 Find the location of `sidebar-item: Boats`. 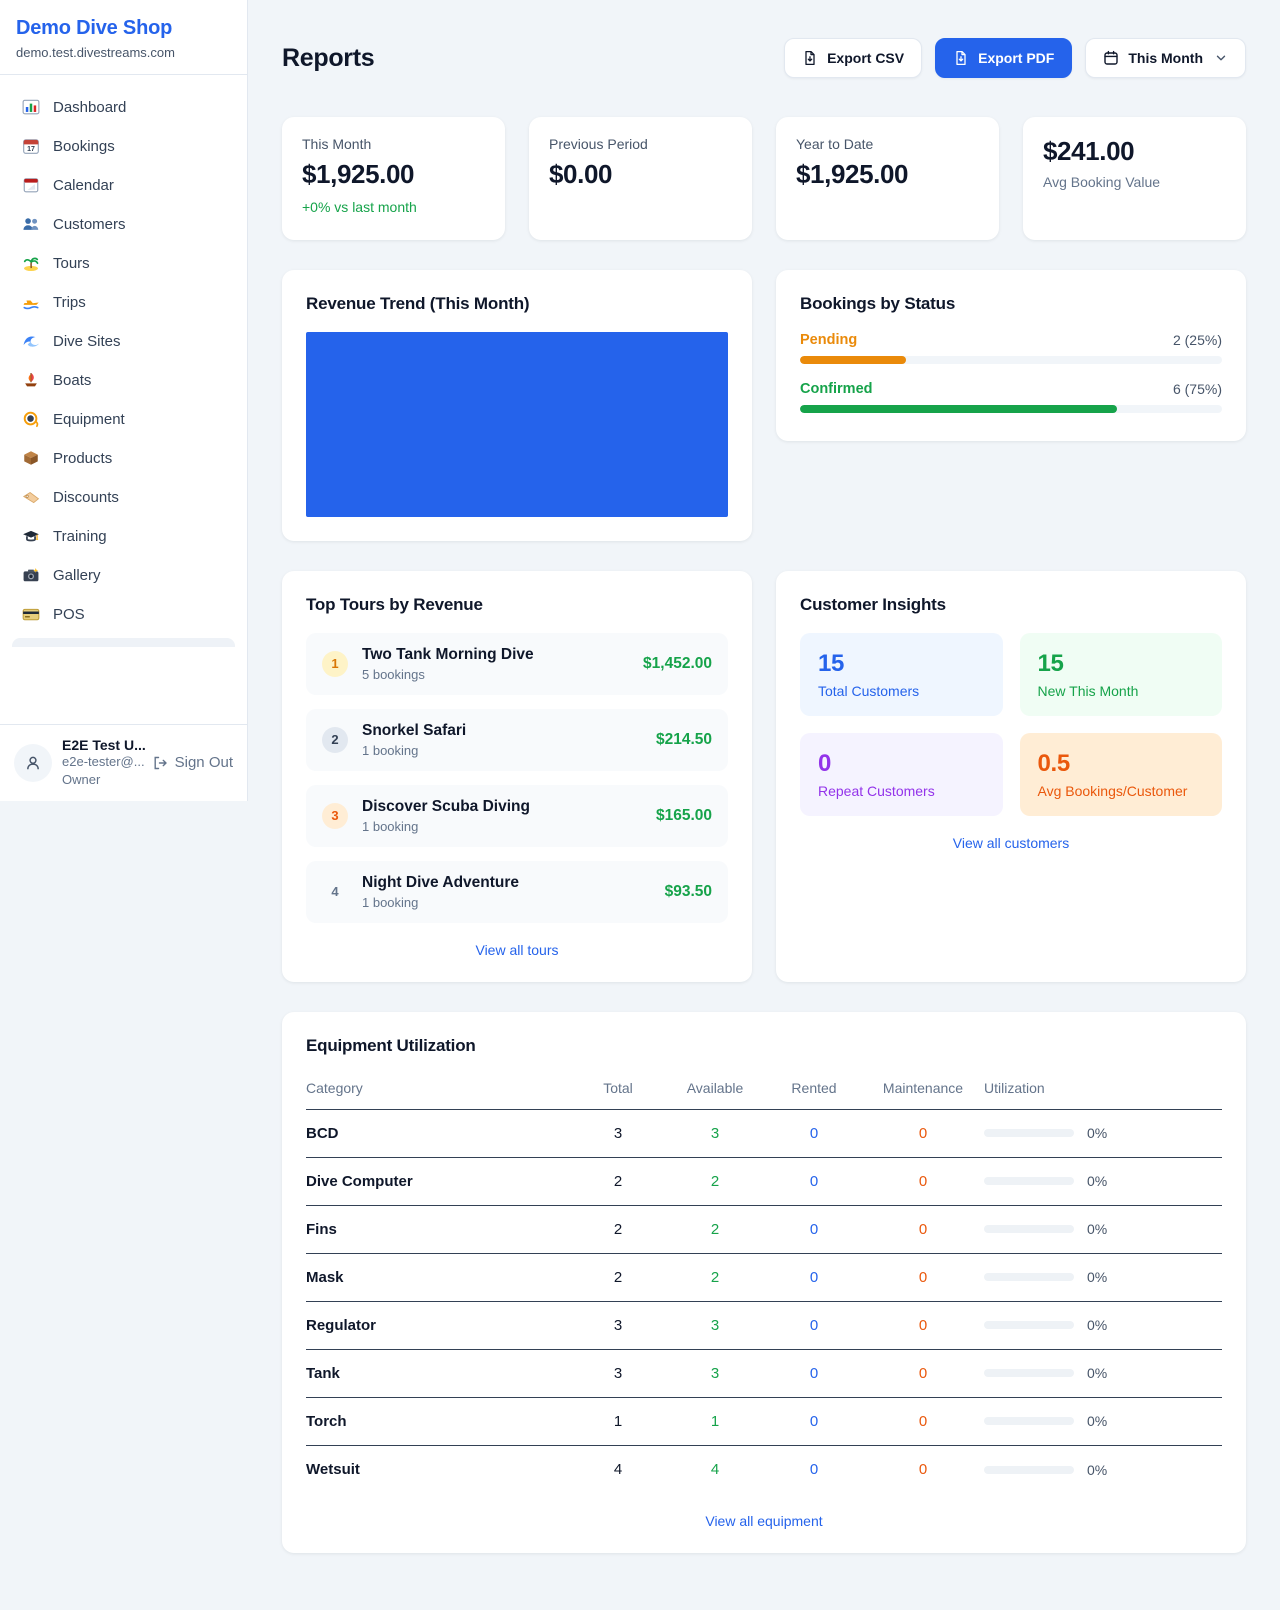

sidebar-item: Boats is located at coordinates (123, 380).